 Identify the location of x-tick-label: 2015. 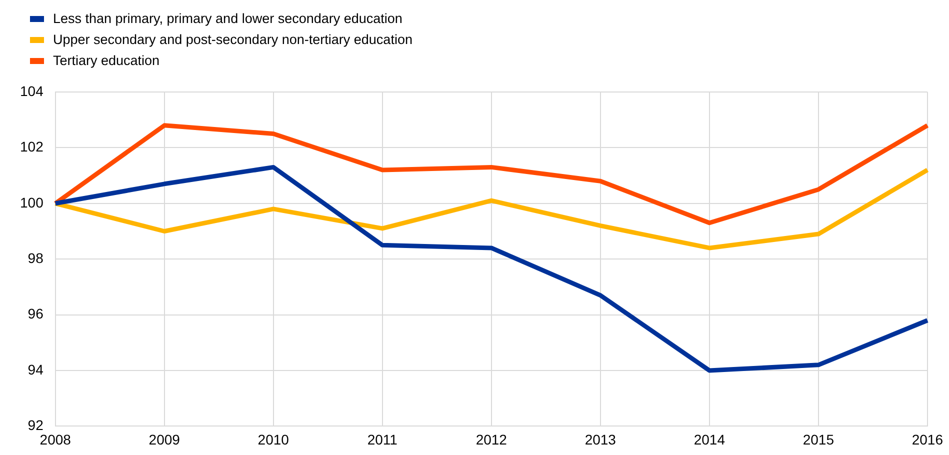
(818, 439).